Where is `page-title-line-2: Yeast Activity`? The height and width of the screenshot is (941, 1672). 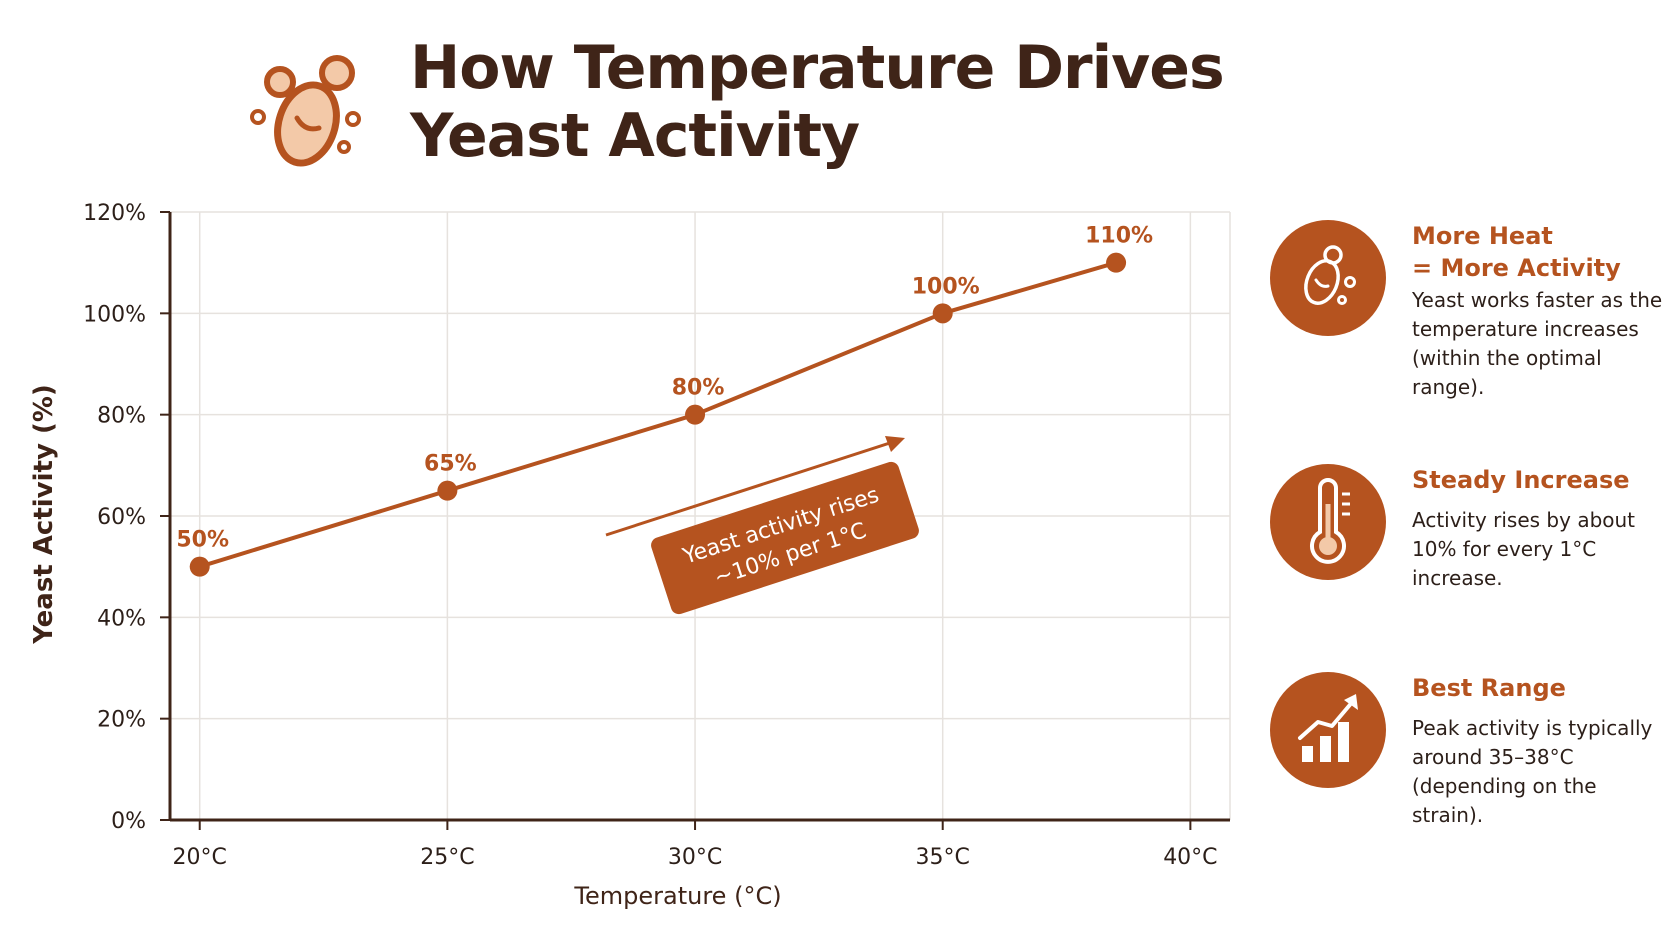 page-title-line-2: Yeast Activity is located at coordinates (635, 136).